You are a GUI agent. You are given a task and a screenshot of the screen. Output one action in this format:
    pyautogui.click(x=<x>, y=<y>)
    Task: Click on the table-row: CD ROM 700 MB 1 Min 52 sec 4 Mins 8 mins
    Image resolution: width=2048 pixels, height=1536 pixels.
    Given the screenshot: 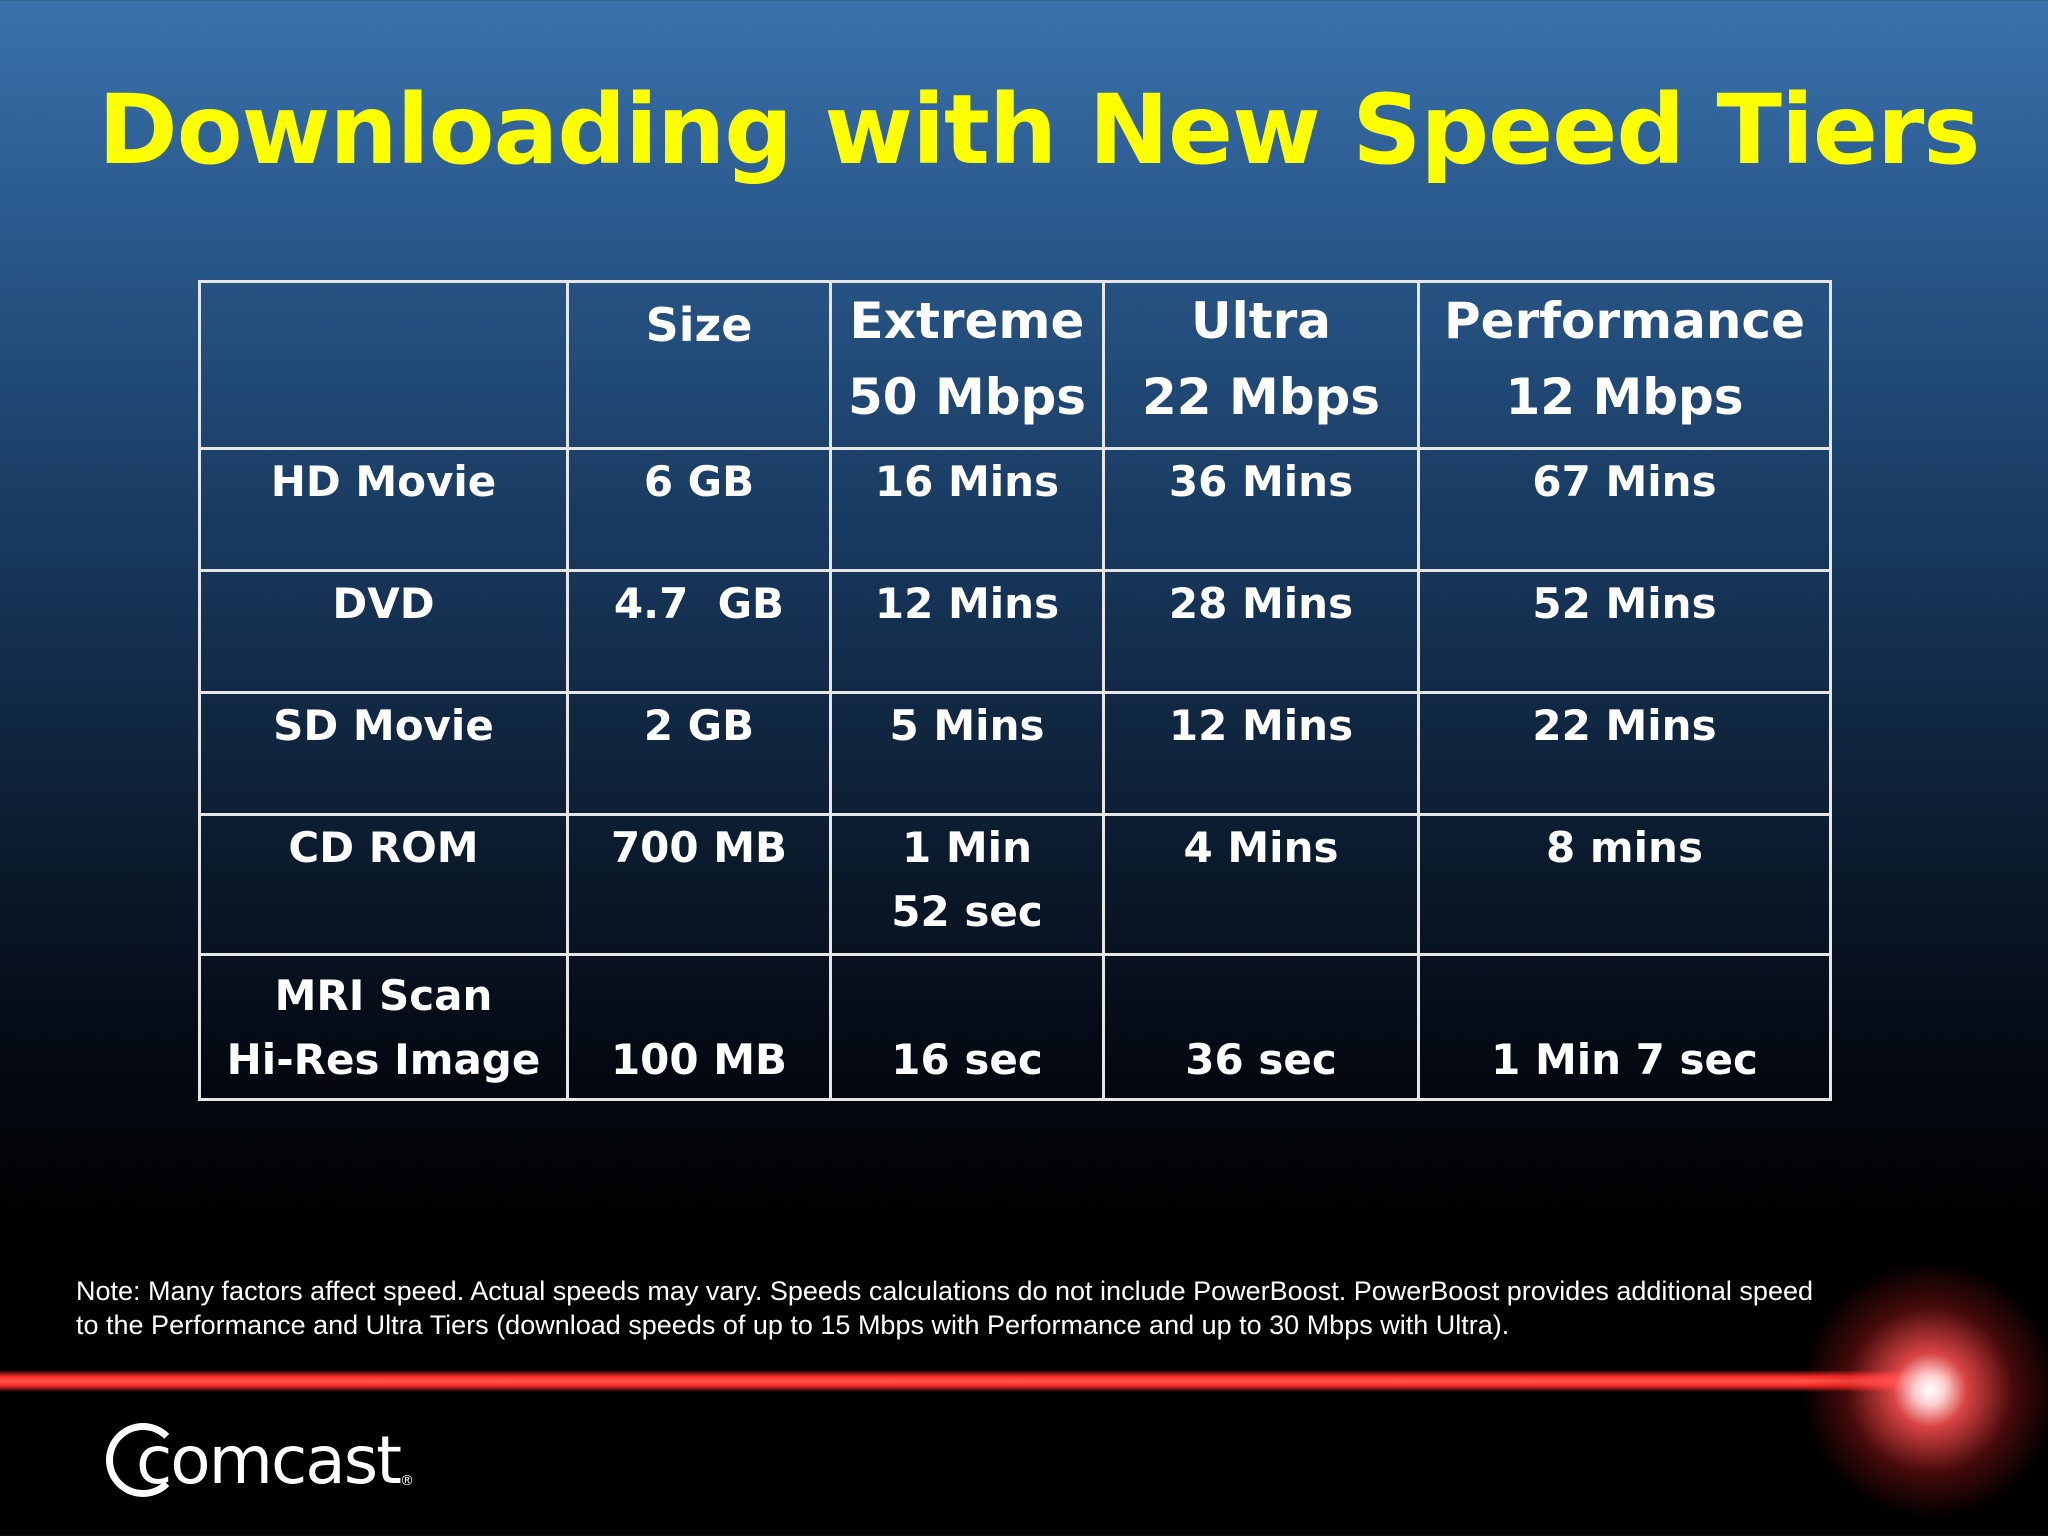 What is the action you would take?
    pyautogui.click(x=1015, y=884)
    